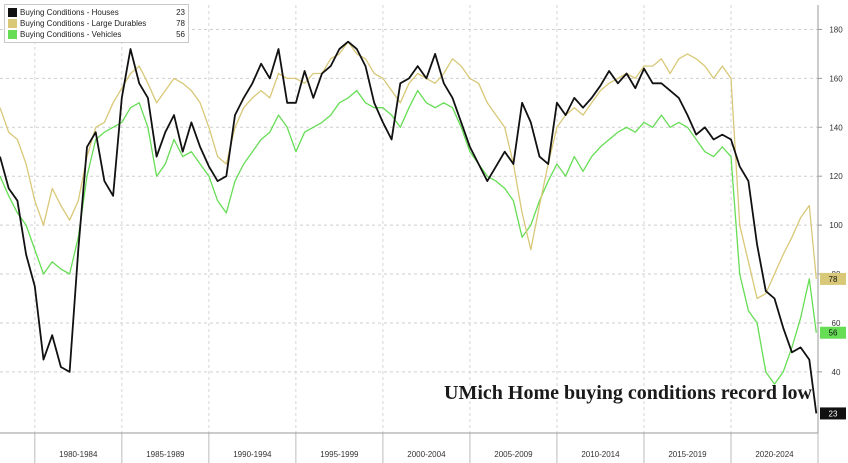  I want to click on legend-label-large-durables: Buying Conditions - Large Durables, so click(83, 23).